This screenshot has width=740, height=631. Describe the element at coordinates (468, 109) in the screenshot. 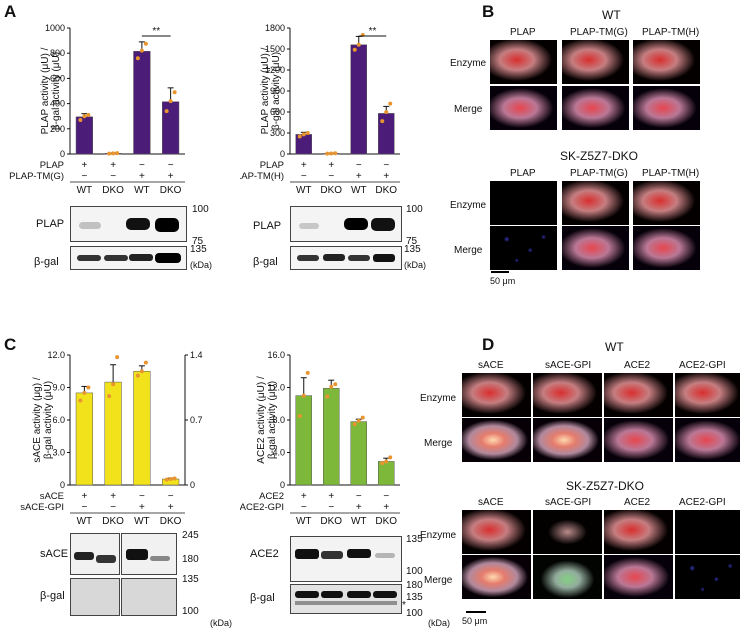

I see `panel-b-row-merge: Merge` at that location.